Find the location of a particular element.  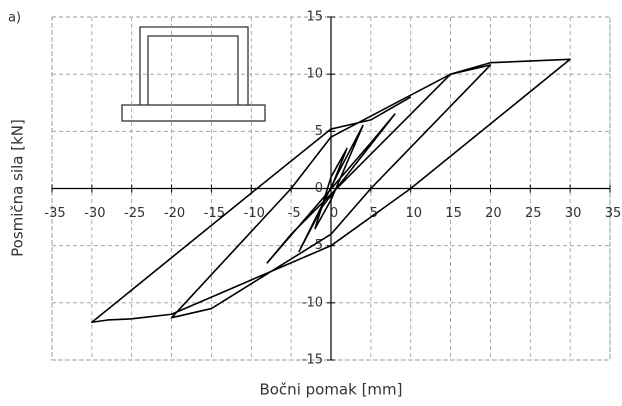

x-tick-label: -35 is located at coordinates (54, 213).